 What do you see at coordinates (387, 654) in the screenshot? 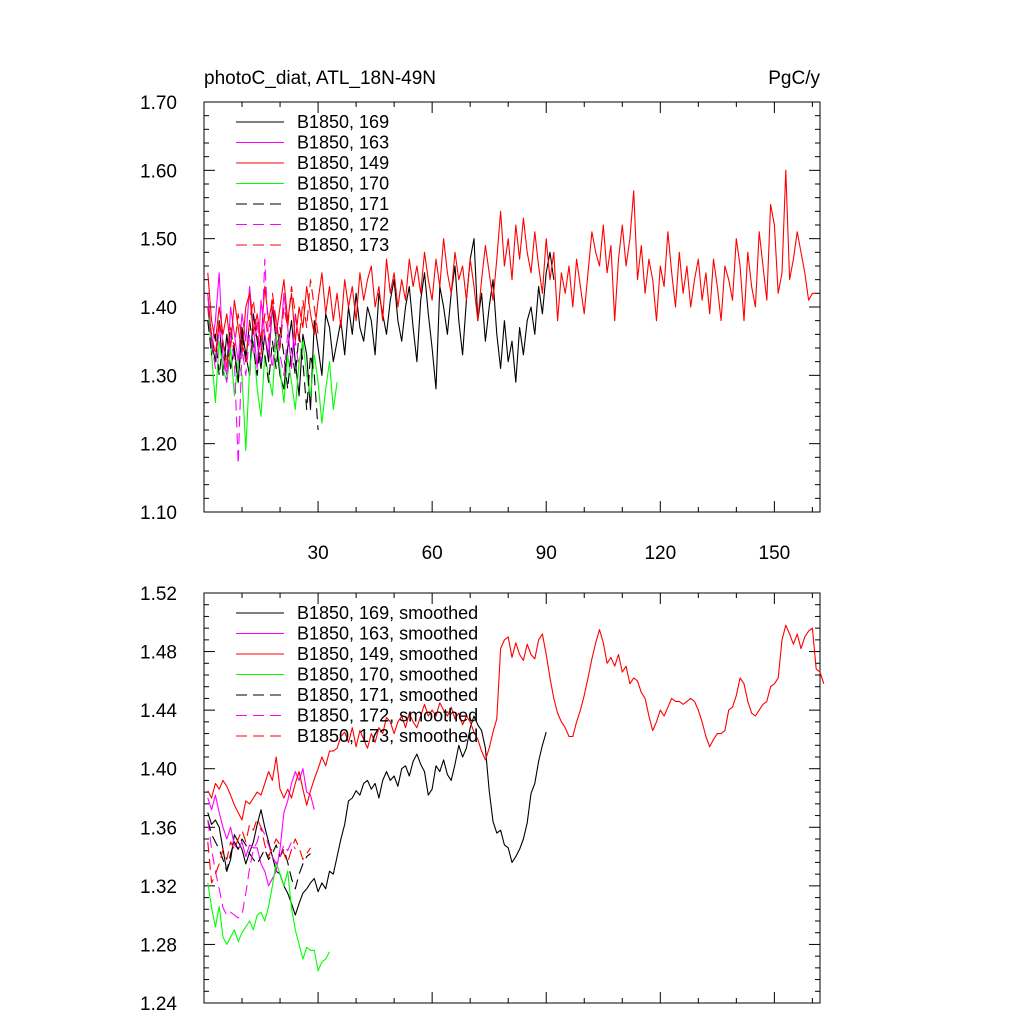
I see `legend-label-b1850-149-smoothed: B1850, 149, smoothed` at bounding box center [387, 654].